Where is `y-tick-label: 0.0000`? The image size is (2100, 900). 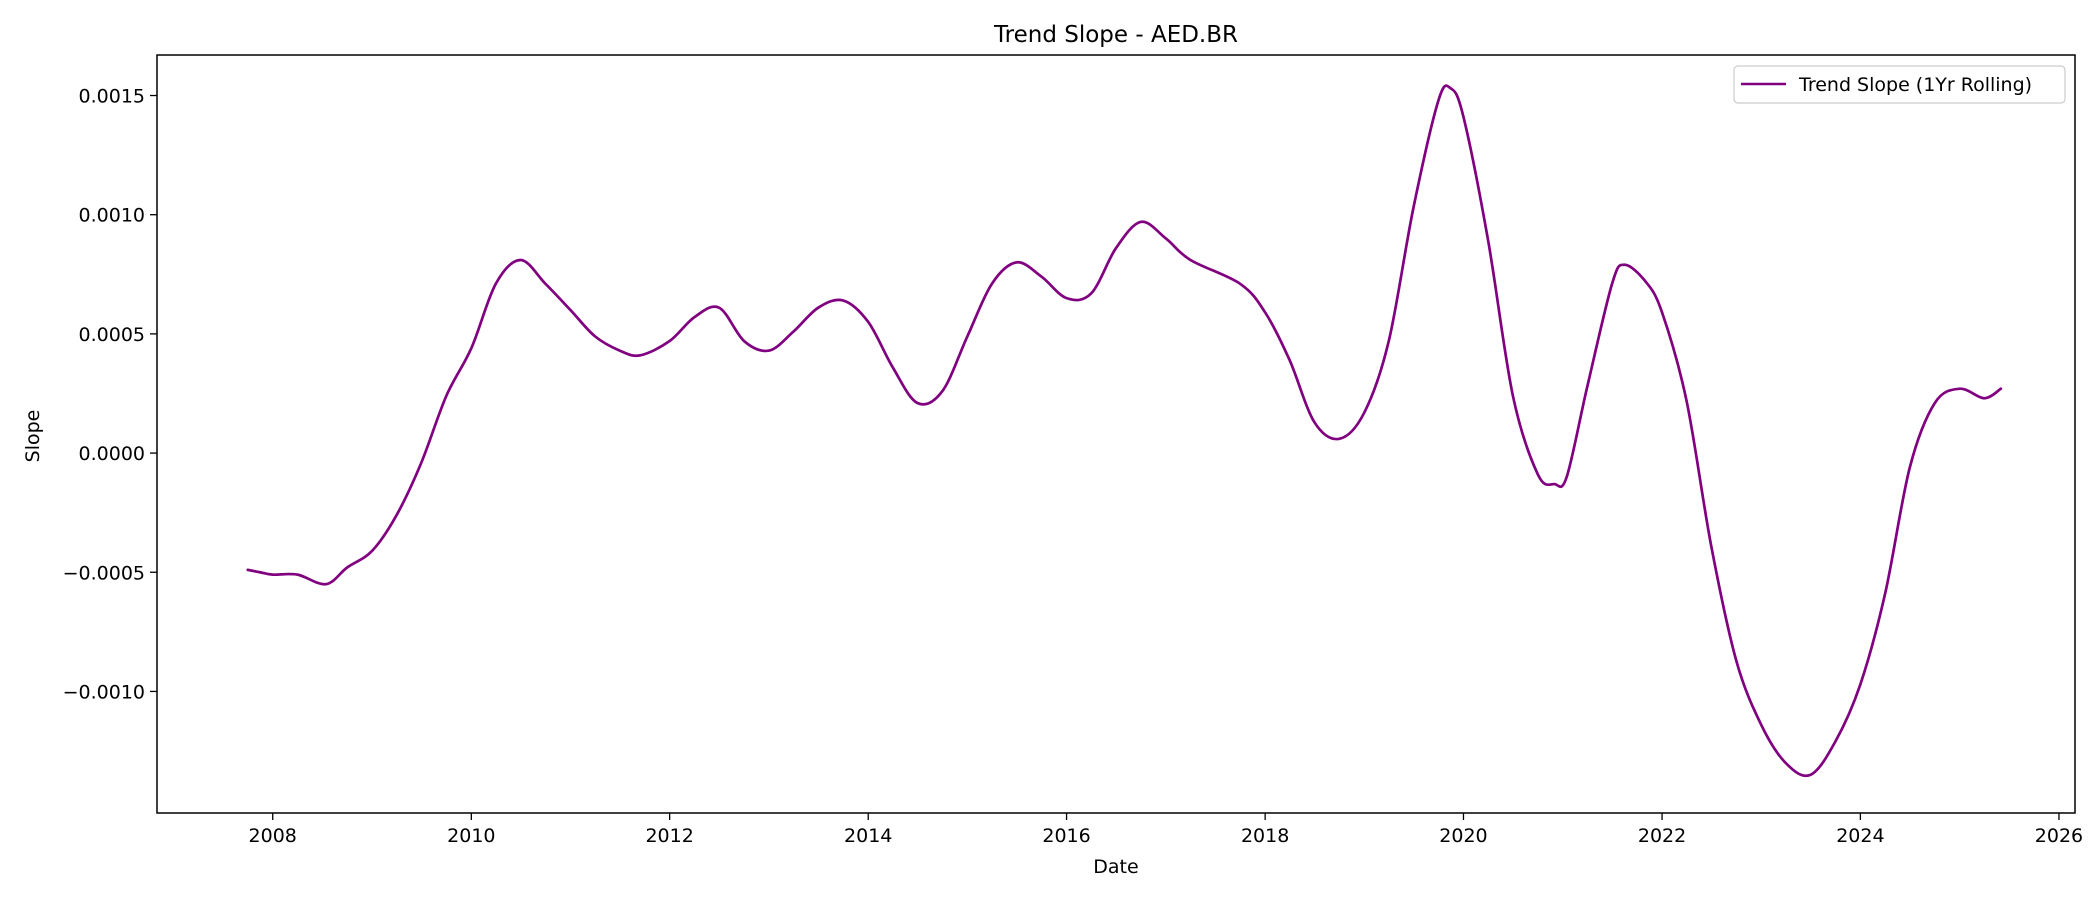
y-tick-label: 0.0000 is located at coordinates (112, 454).